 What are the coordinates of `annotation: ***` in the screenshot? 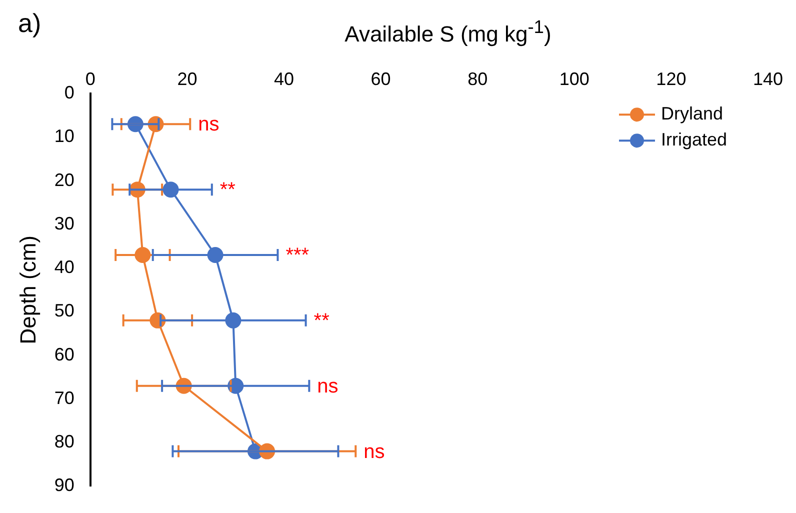 It's located at (298, 255).